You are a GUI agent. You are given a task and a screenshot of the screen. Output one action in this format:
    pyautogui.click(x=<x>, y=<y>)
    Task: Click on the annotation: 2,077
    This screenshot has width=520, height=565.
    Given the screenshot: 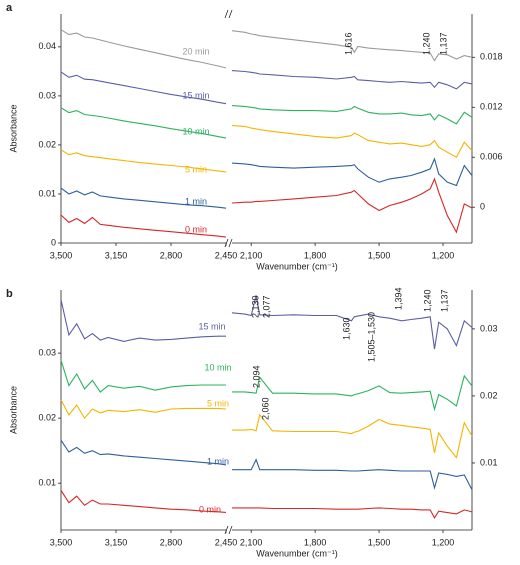 What is the action you would take?
    pyautogui.click(x=266, y=306)
    